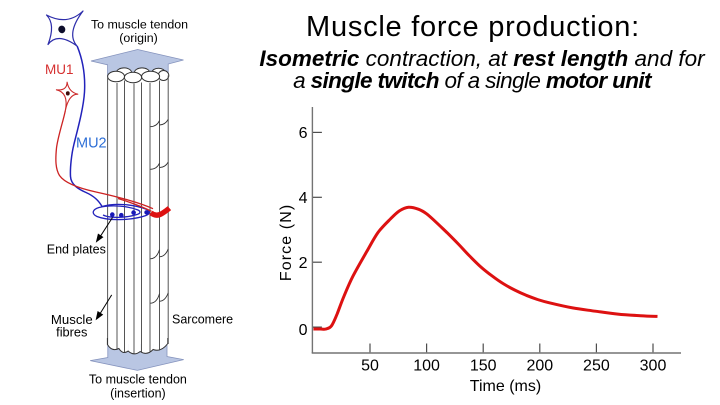 The height and width of the screenshot is (405, 720). What do you see at coordinates (539, 366) in the screenshot?
I see `svg-text: 200` at bounding box center [539, 366].